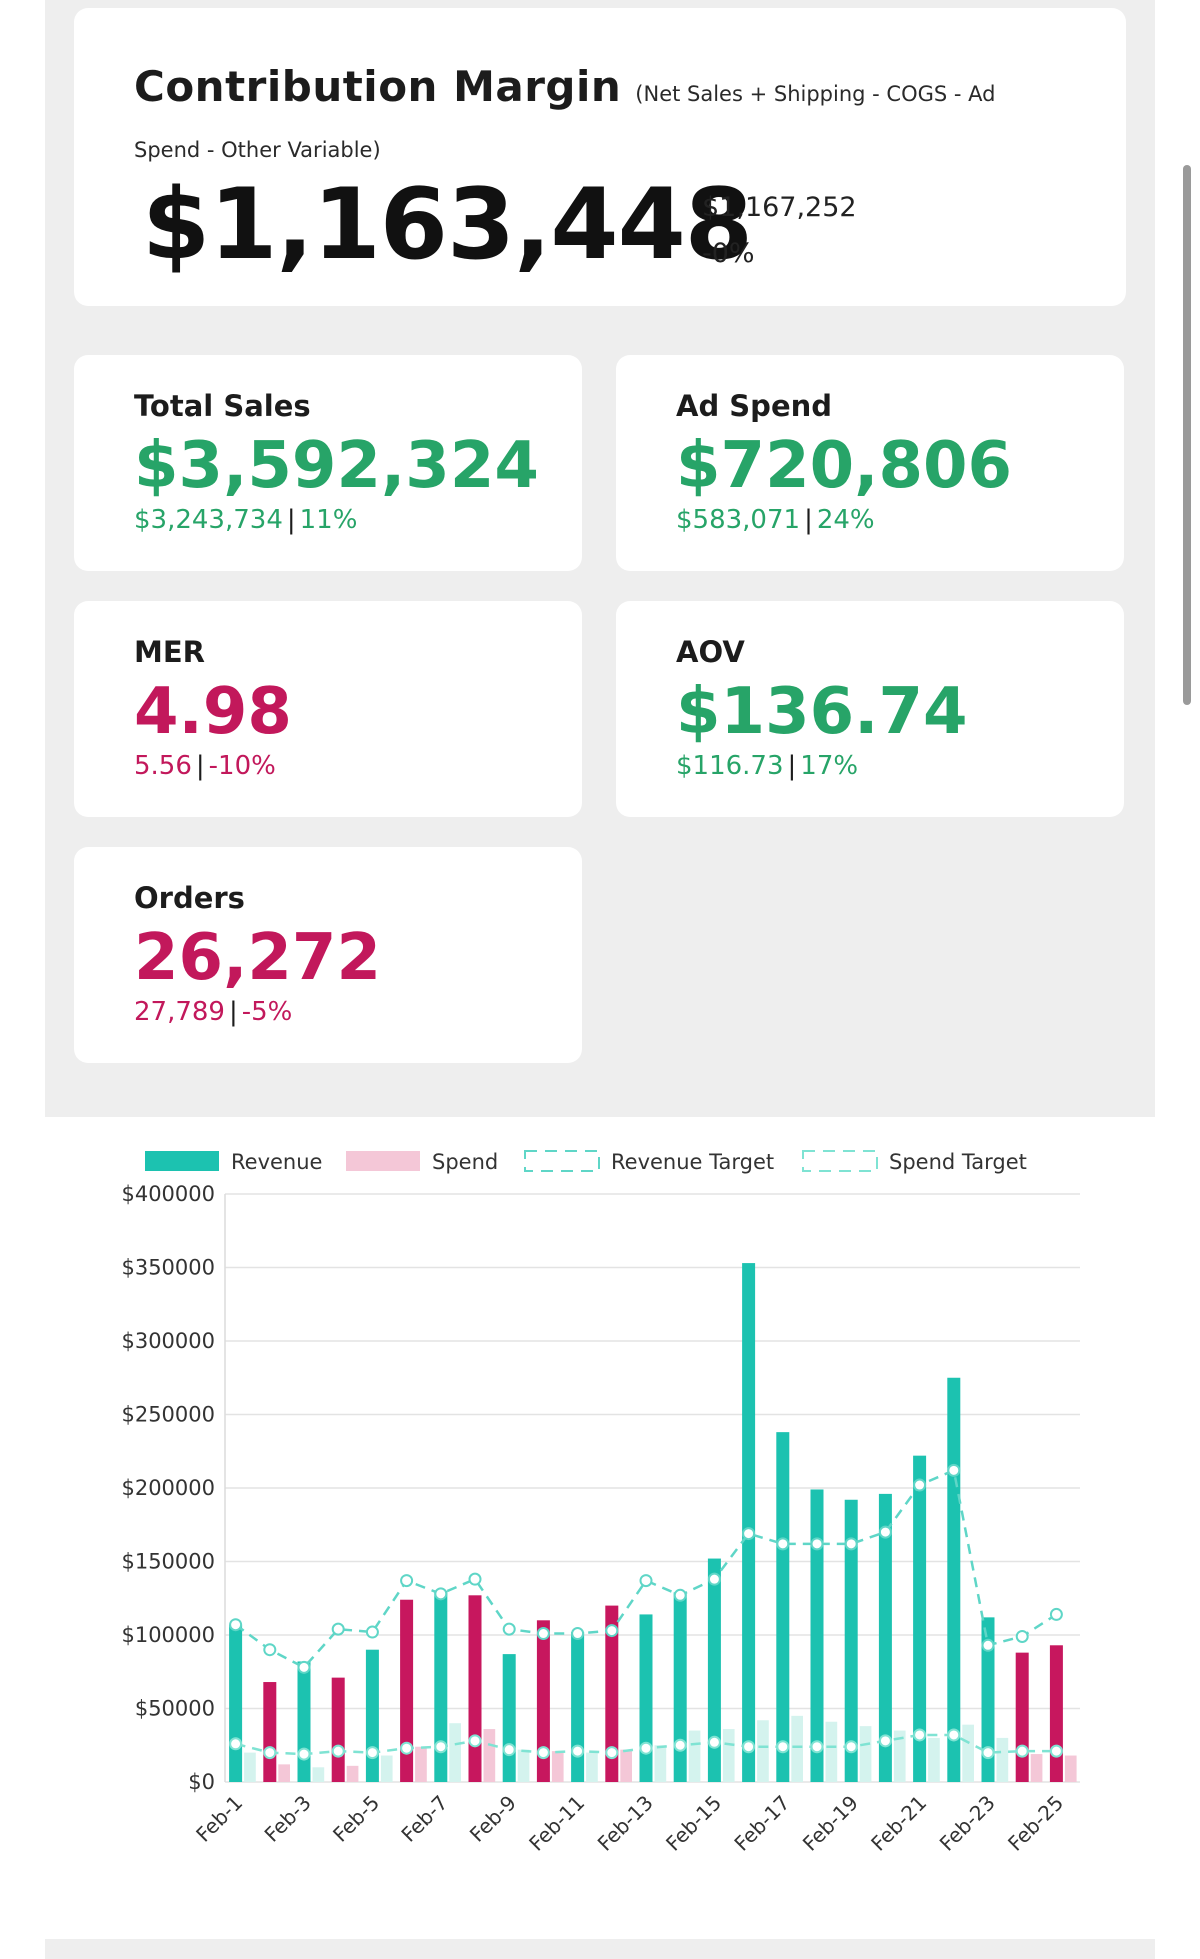 Image resolution: width=1200 pixels, height=1959 pixels. Describe the element at coordinates (465, 1162) in the screenshot. I see `legend-spend-label: Spend` at that location.